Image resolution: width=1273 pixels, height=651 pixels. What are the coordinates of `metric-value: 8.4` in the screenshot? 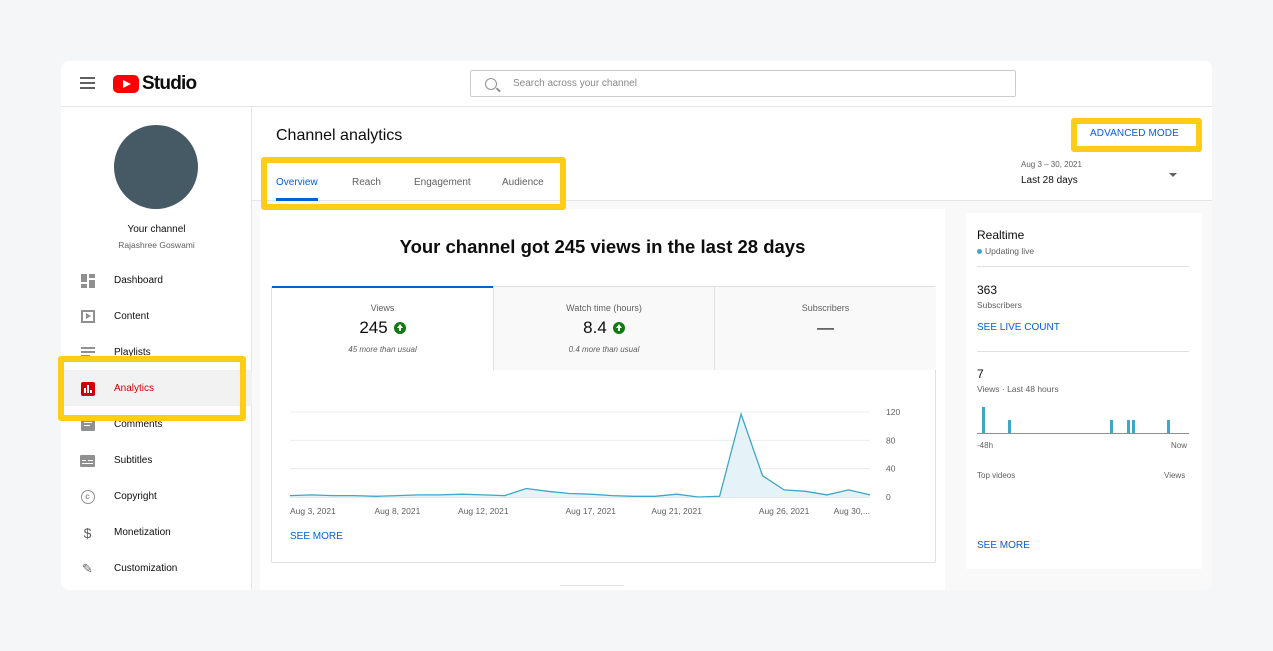 It's located at (595, 327).